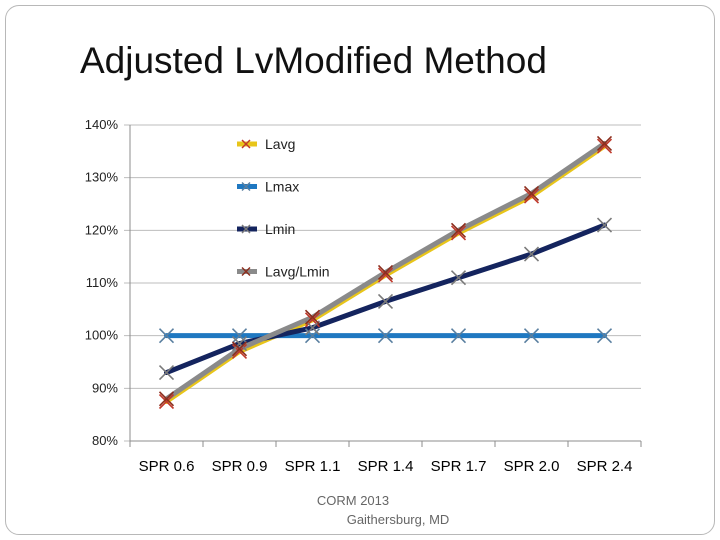 The width and height of the screenshot is (720, 540). I want to click on legend: Lavg Lmax Lmin Lavg/Lmin, so click(283, 208).